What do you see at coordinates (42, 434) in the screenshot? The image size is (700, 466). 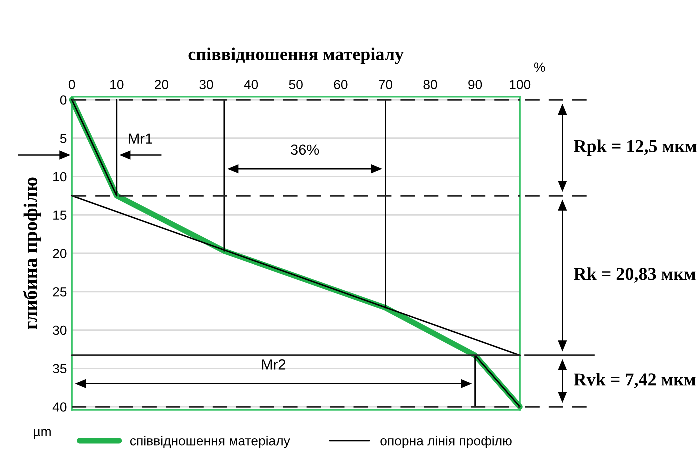 I see `text: µm` at bounding box center [42, 434].